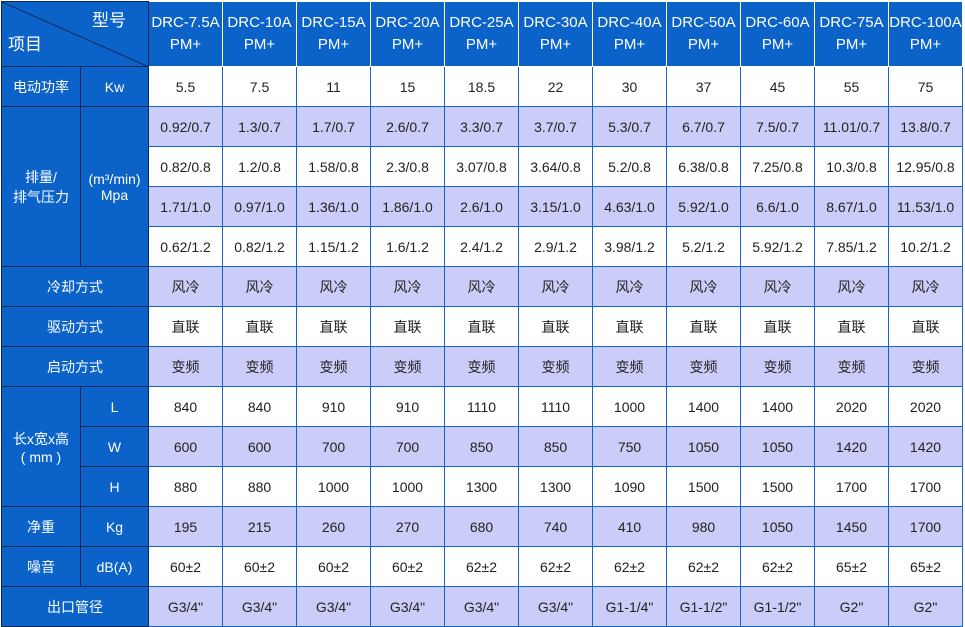  I want to click on value-cell: 1.7/0.7, so click(333, 126).